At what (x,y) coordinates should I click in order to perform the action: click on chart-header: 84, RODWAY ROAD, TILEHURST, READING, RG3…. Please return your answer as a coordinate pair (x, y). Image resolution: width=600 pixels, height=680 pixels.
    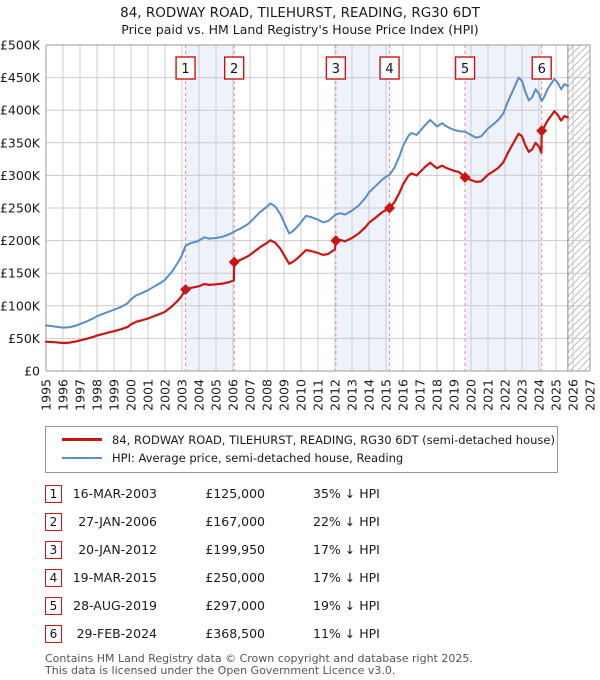
    Looking at the image, I should click on (300, 19).